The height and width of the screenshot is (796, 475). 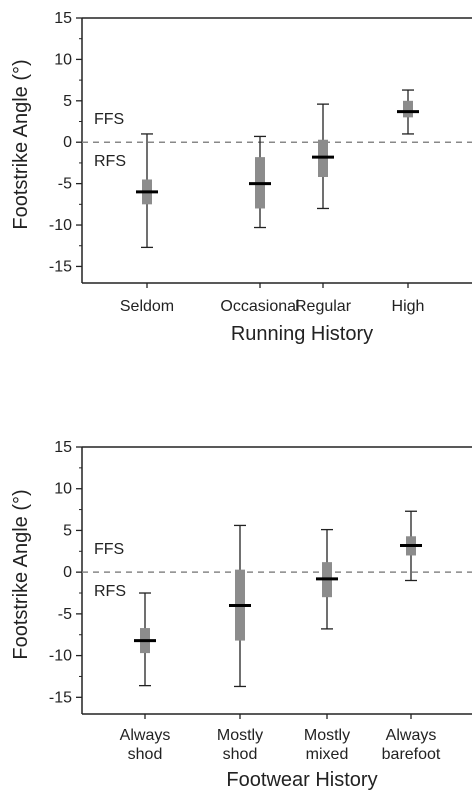 What do you see at coordinates (65, 614) in the screenshot?
I see `chart-2-y-tick-label: -5` at bounding box center [65, 614].